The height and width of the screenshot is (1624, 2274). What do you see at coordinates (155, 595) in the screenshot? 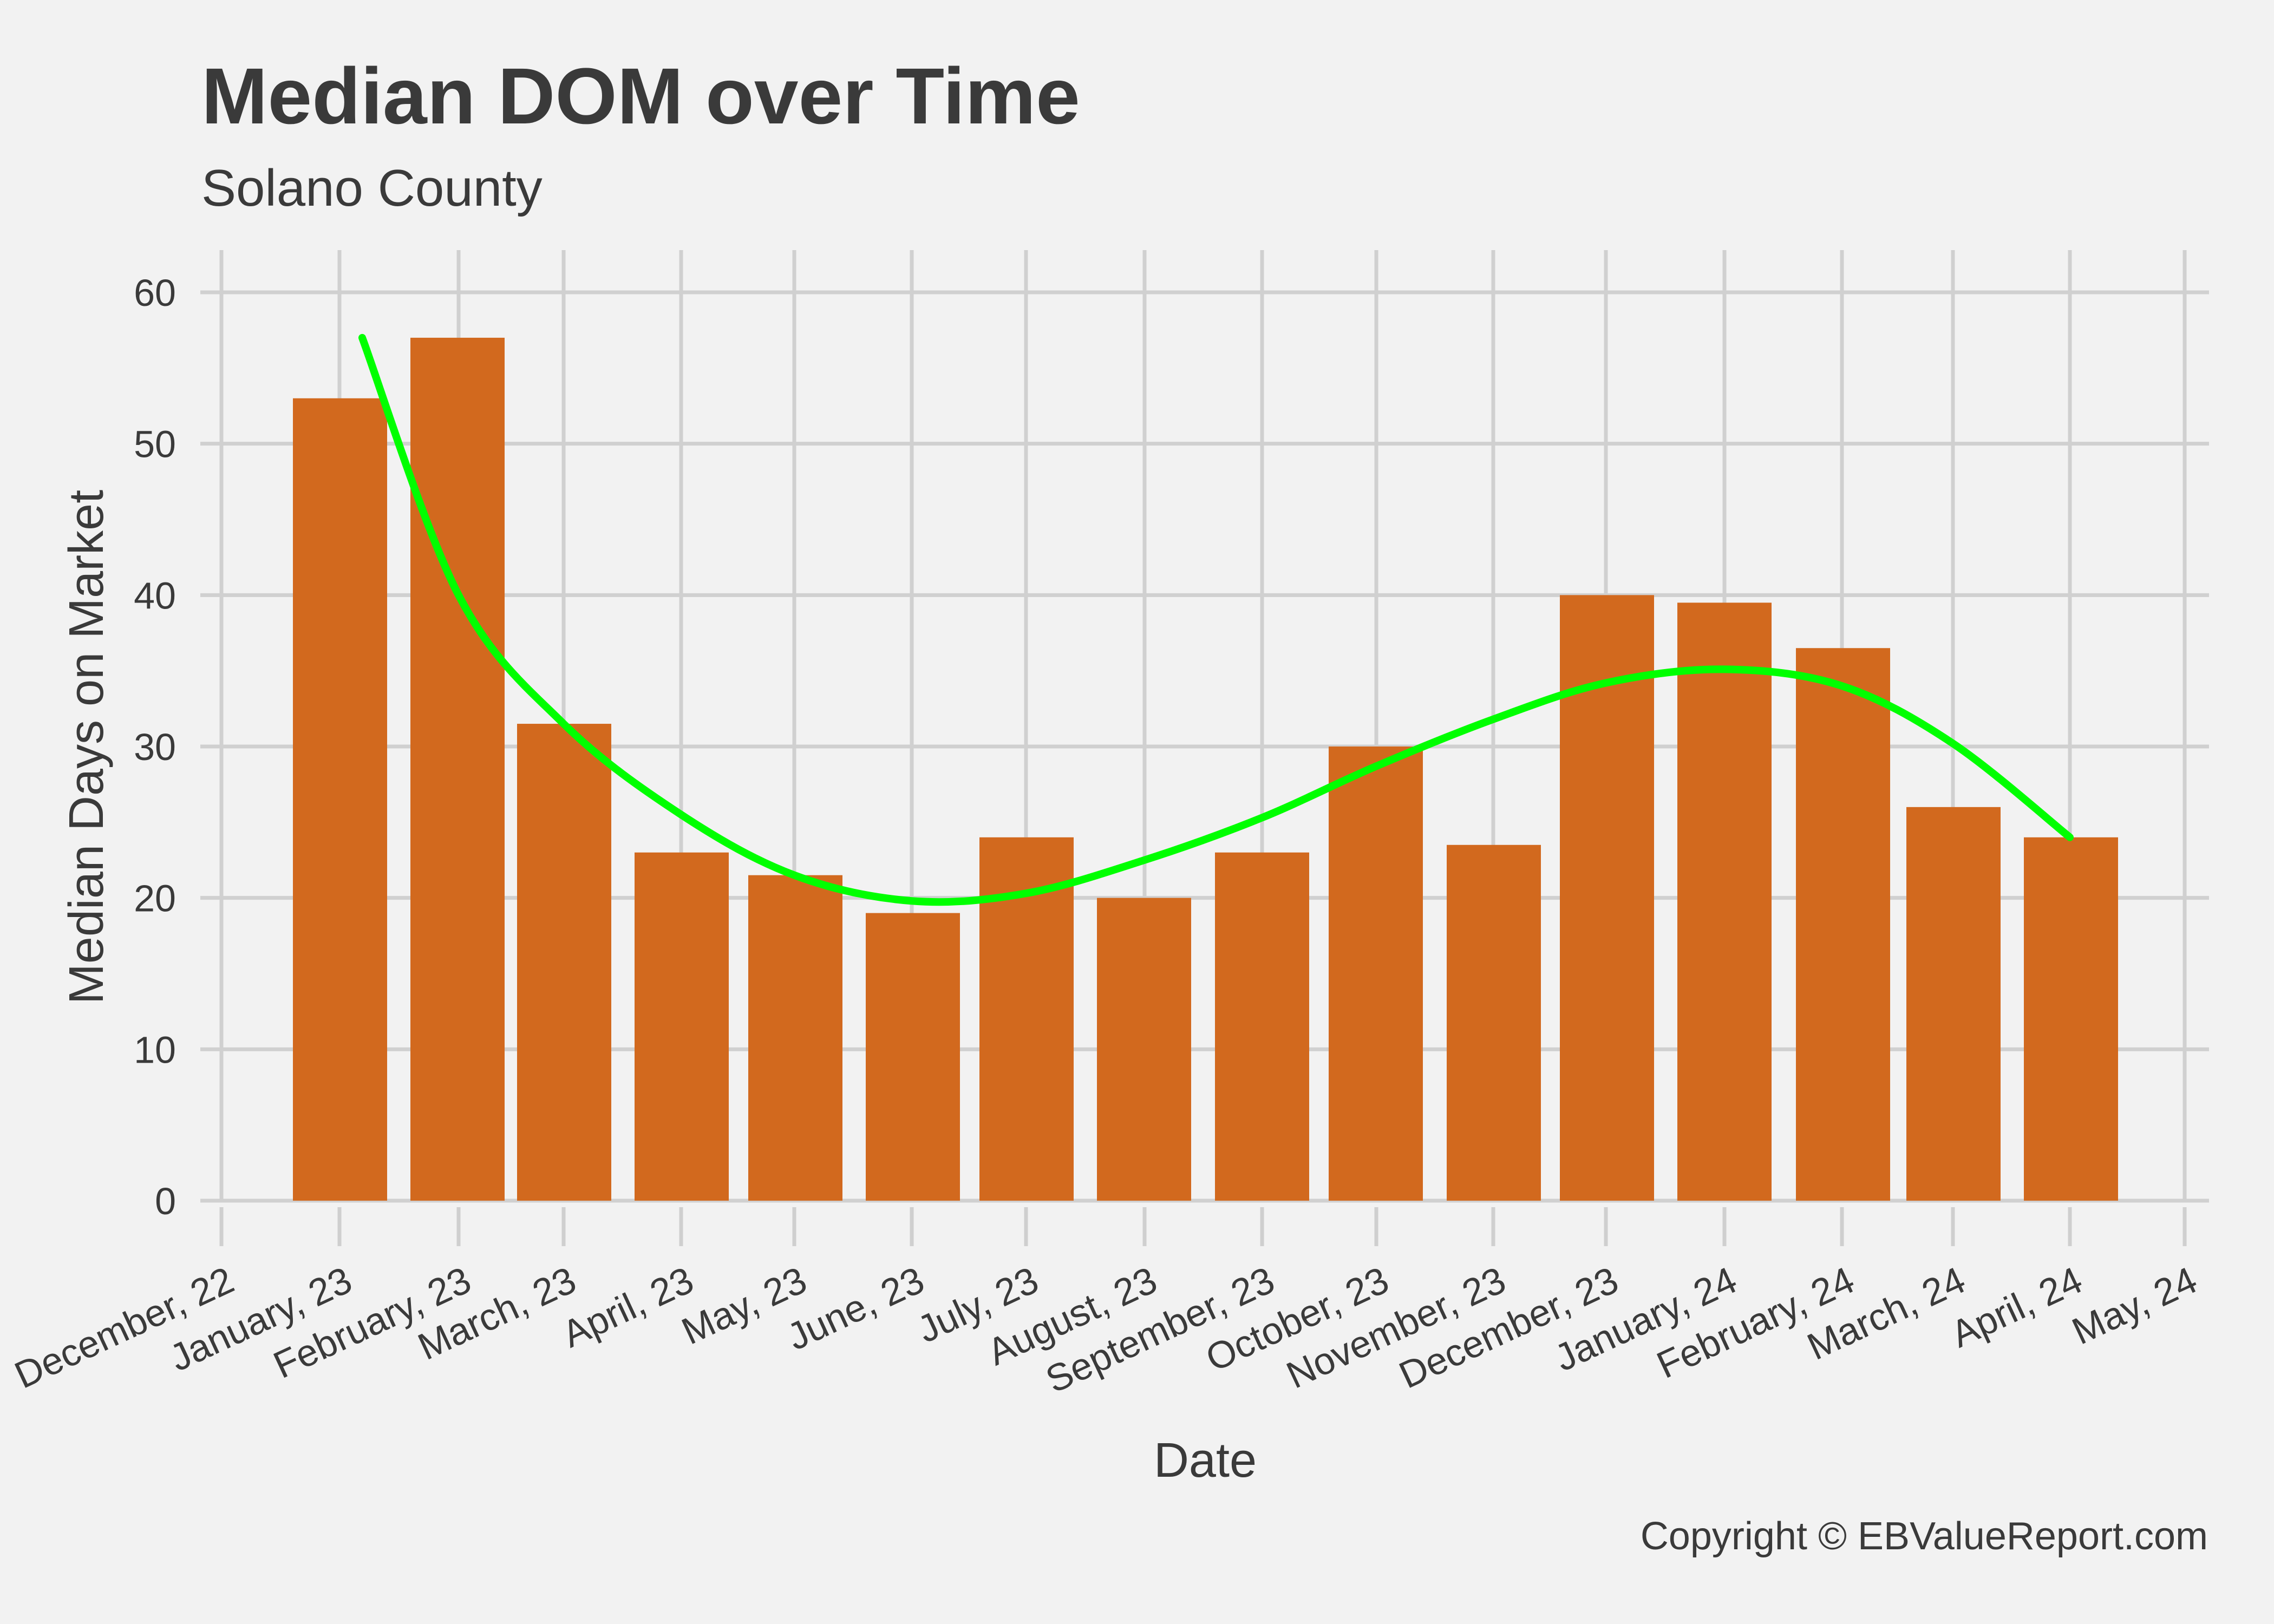
I see `y-tick-label-40: 40` at bounding box center [155, 595].